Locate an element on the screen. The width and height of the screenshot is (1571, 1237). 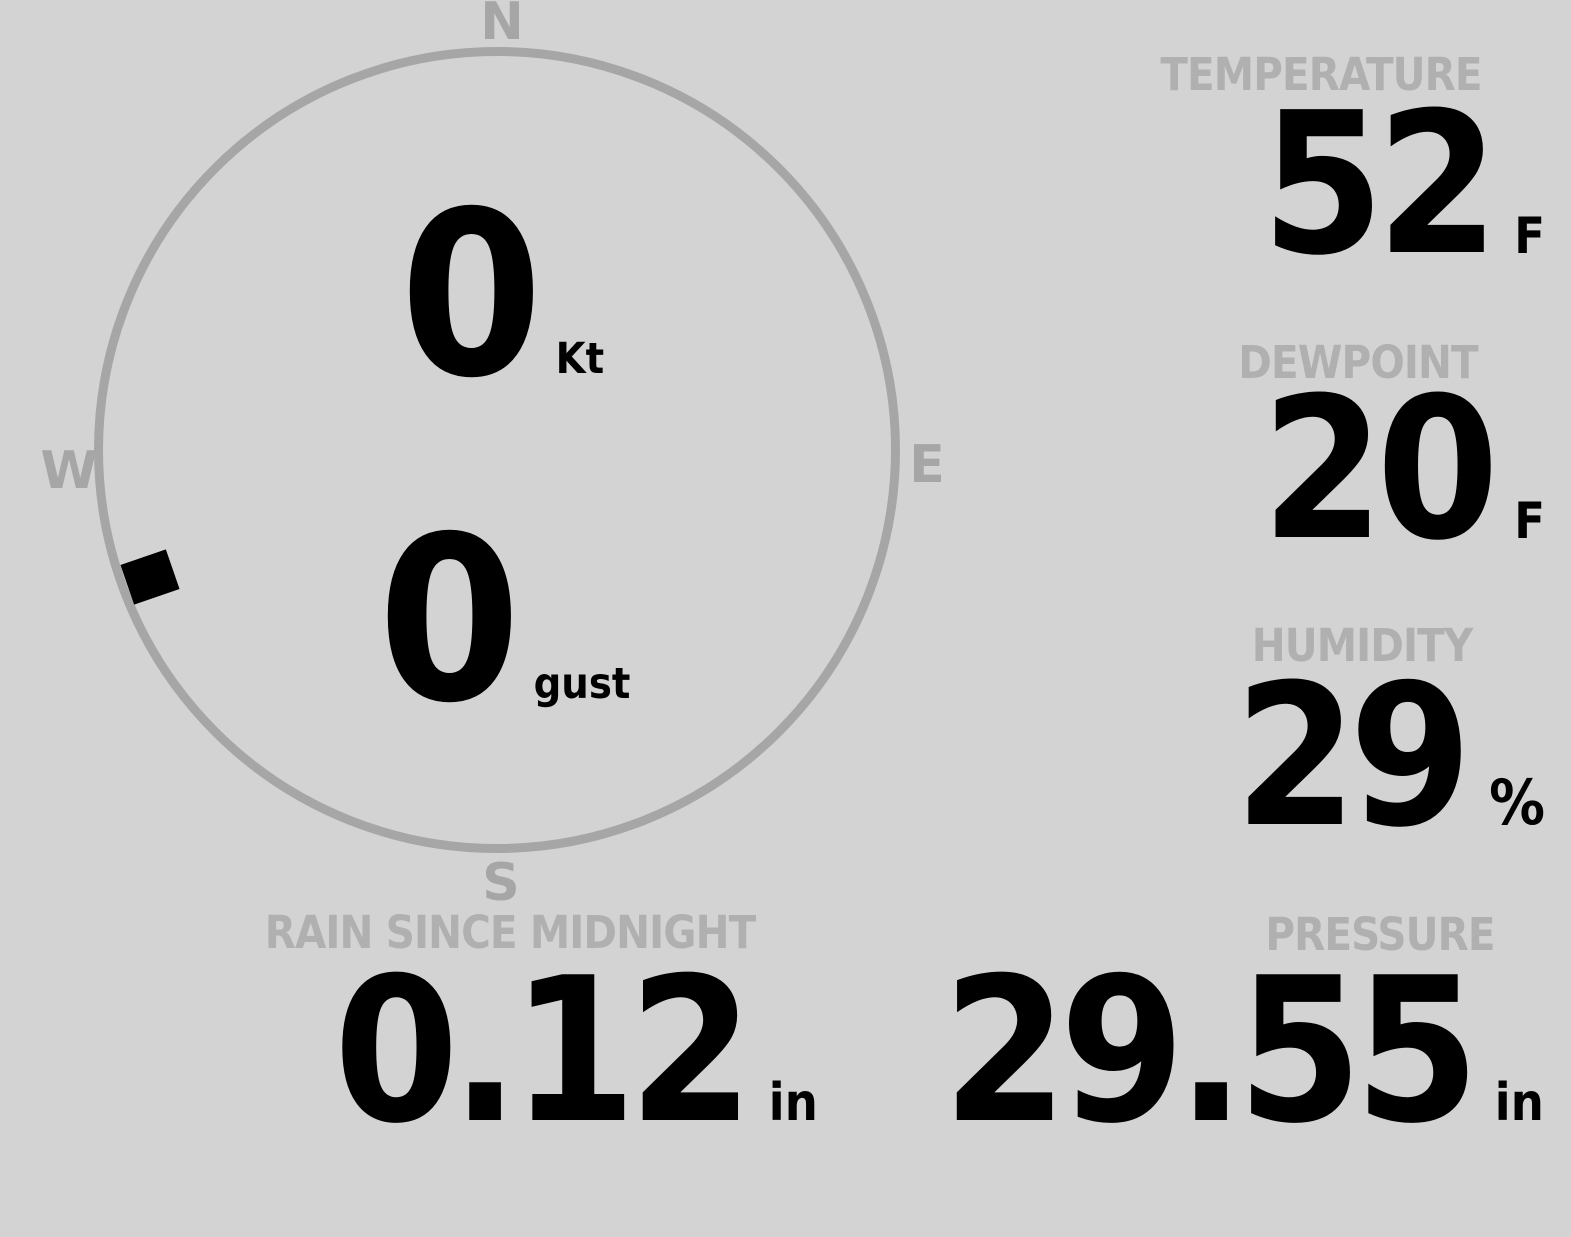
dewpoint-label: DEWPOINT is located at coordinates (1358, 362).